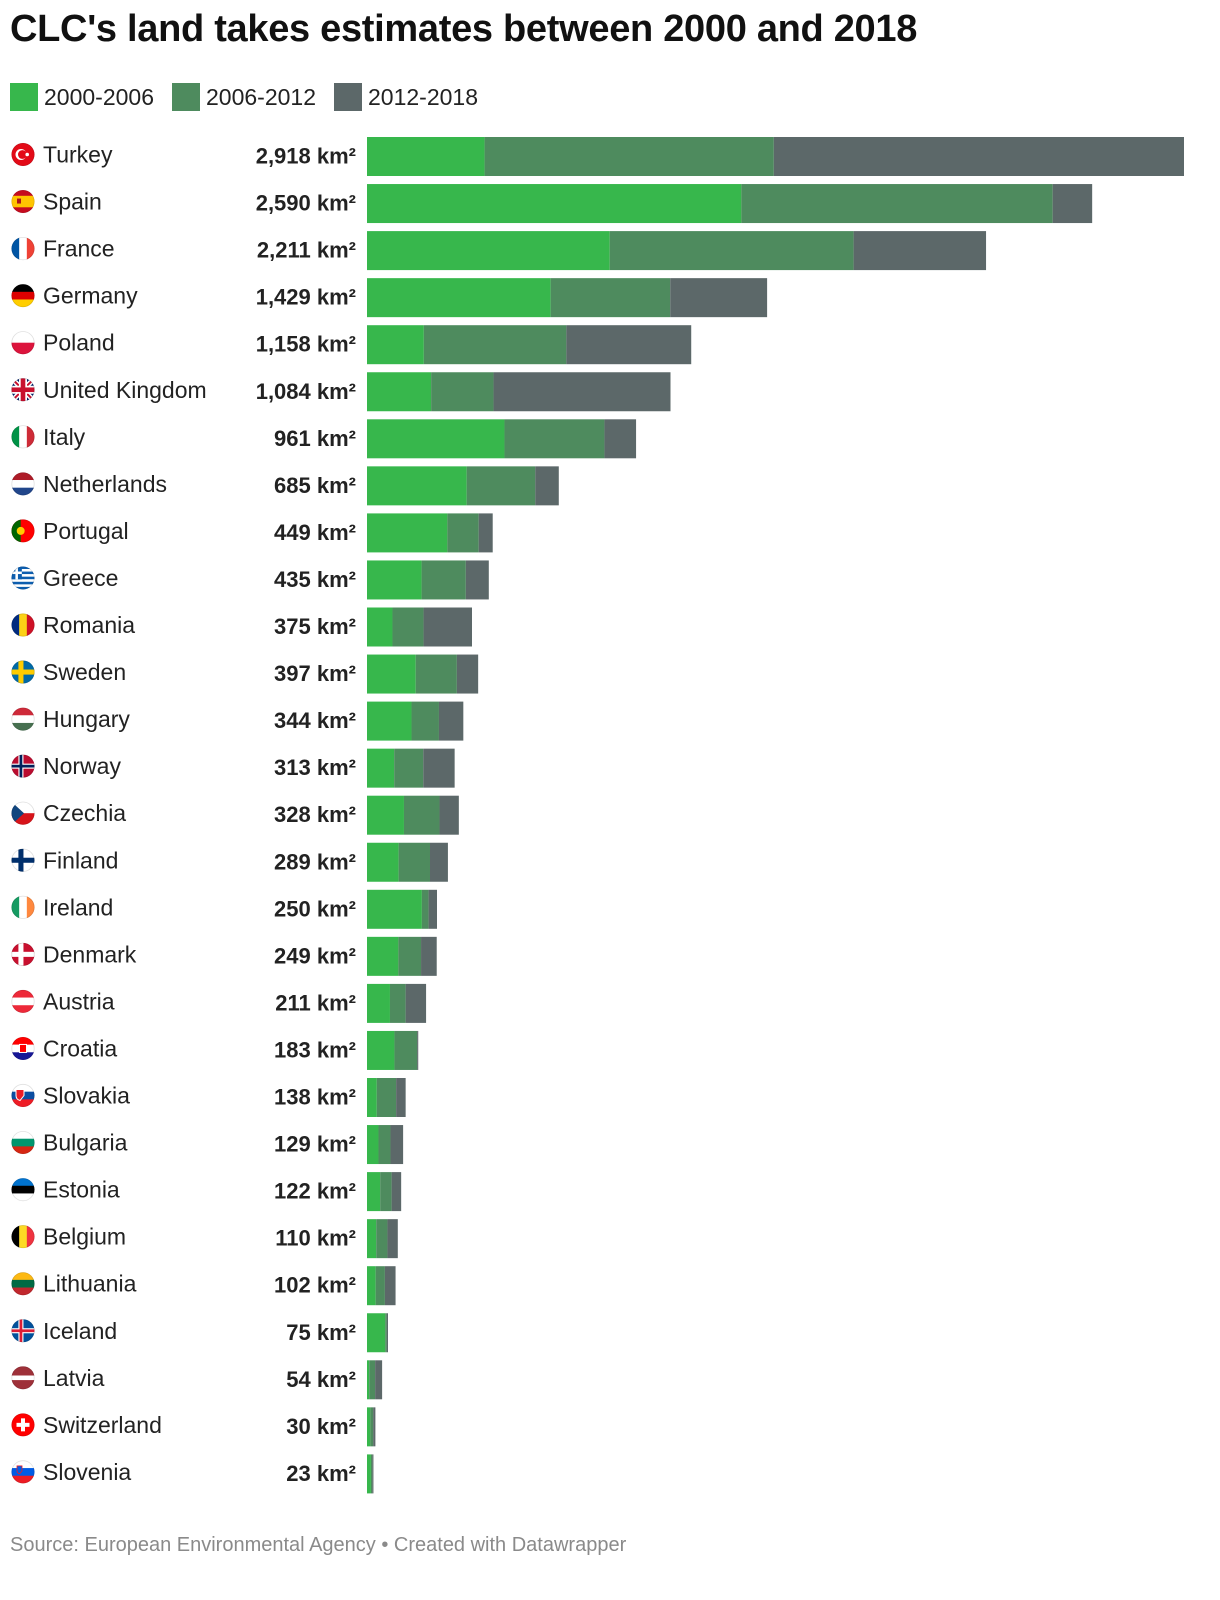  Describe the element at coordinates (204, 1239) in the screenshot. I see `bar-row: Belgium 110 km²` at that location.